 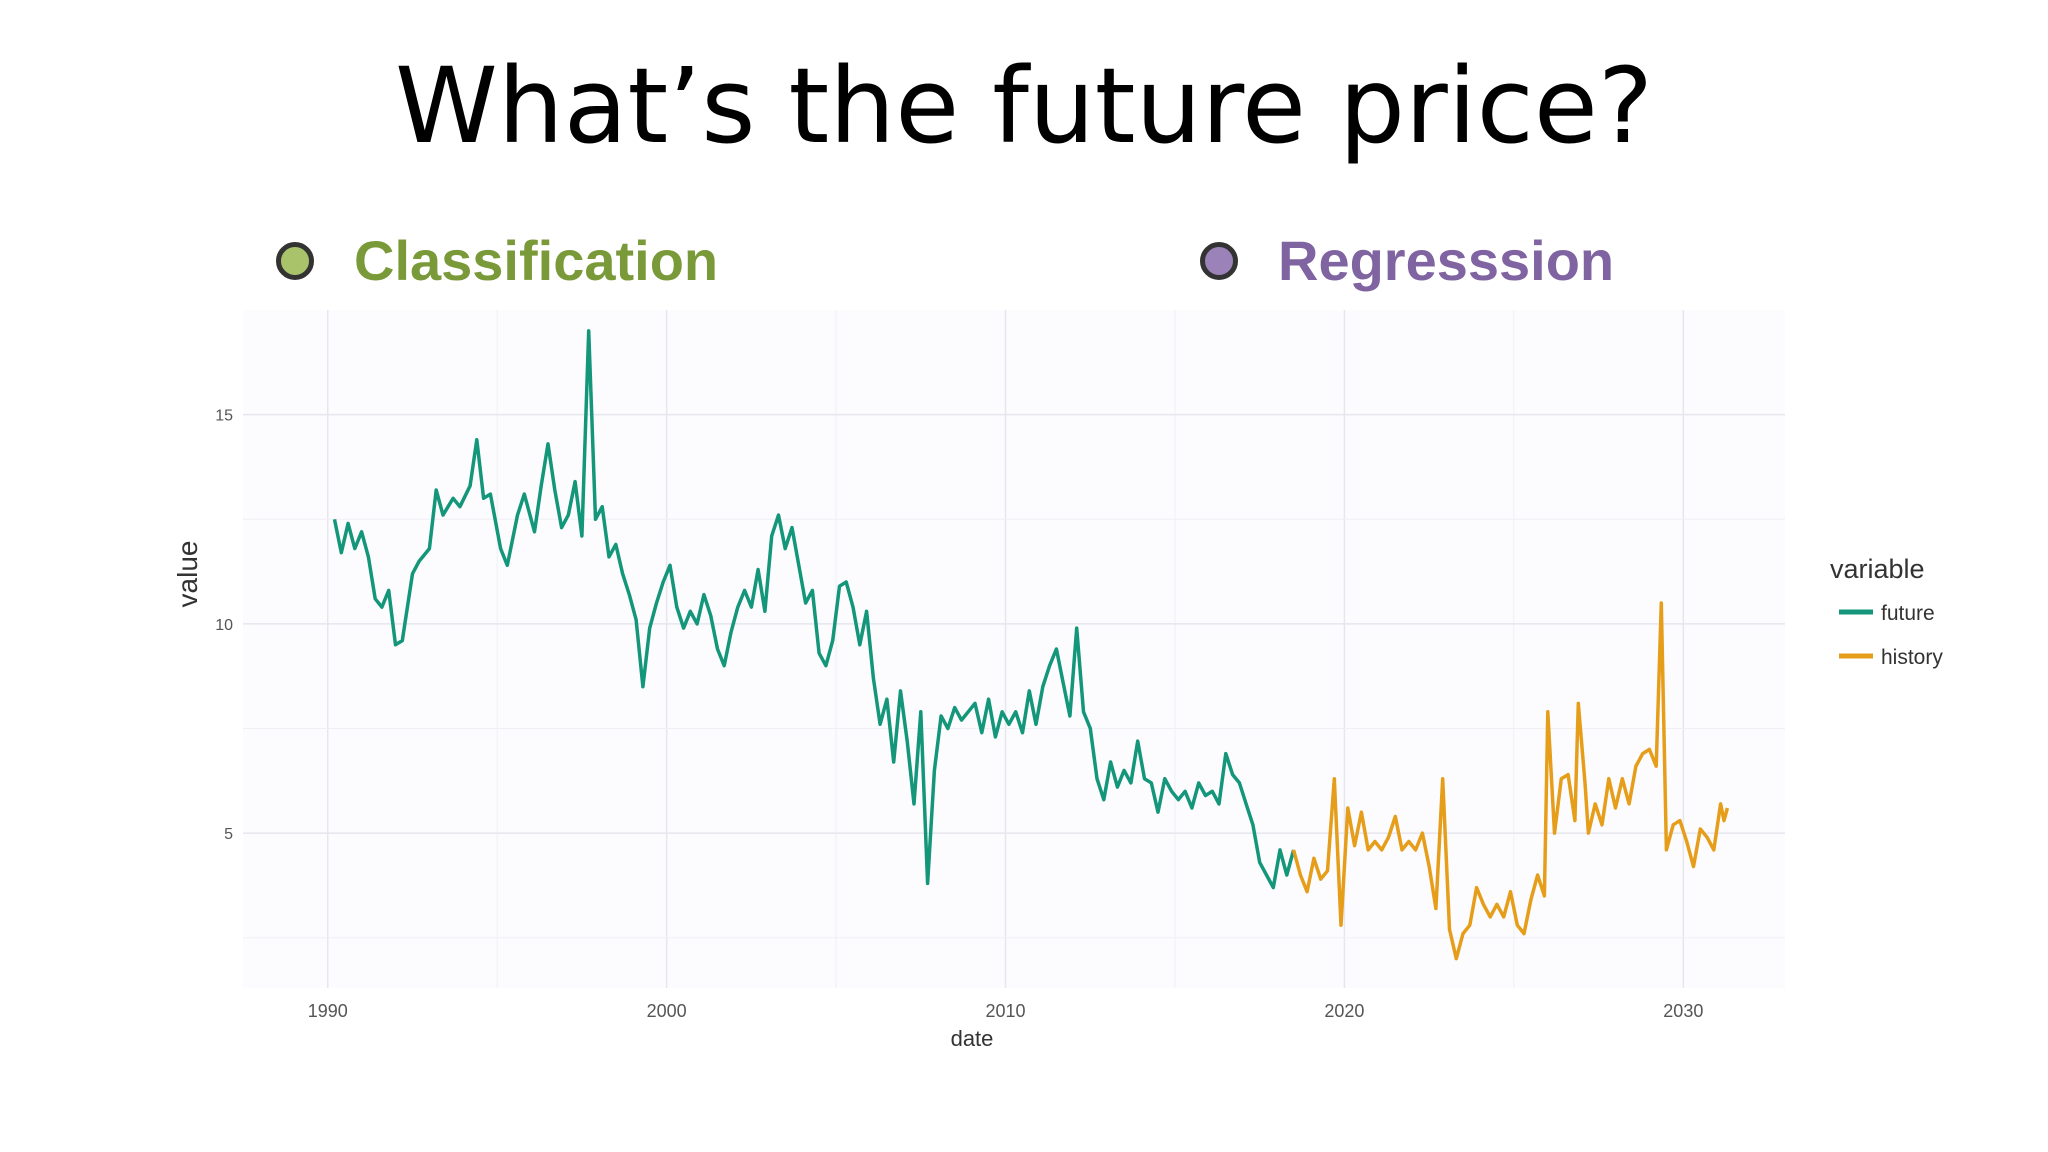 I want to click on legend-title: variable, so click(x=1877, y=569).